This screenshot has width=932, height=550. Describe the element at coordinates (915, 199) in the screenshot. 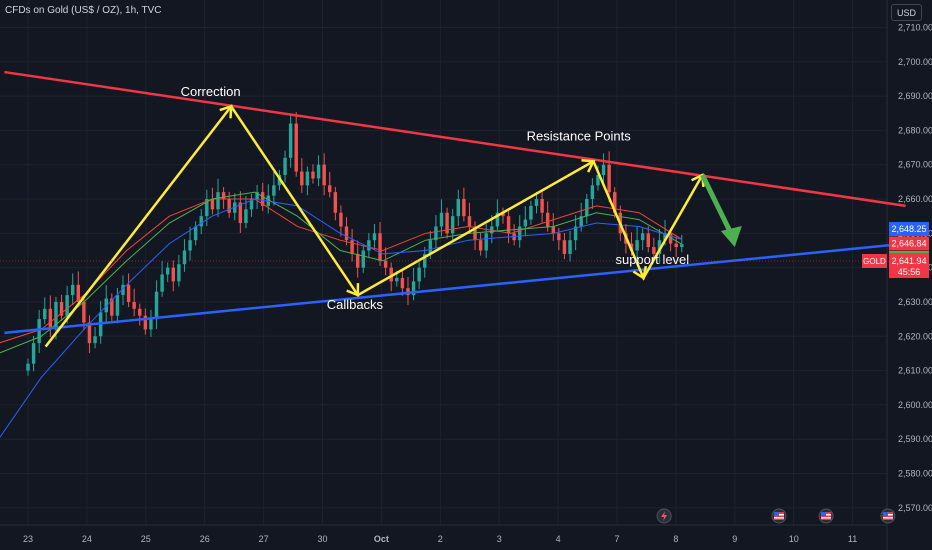

I see `y-tick-label: 2,660.00` at that location.